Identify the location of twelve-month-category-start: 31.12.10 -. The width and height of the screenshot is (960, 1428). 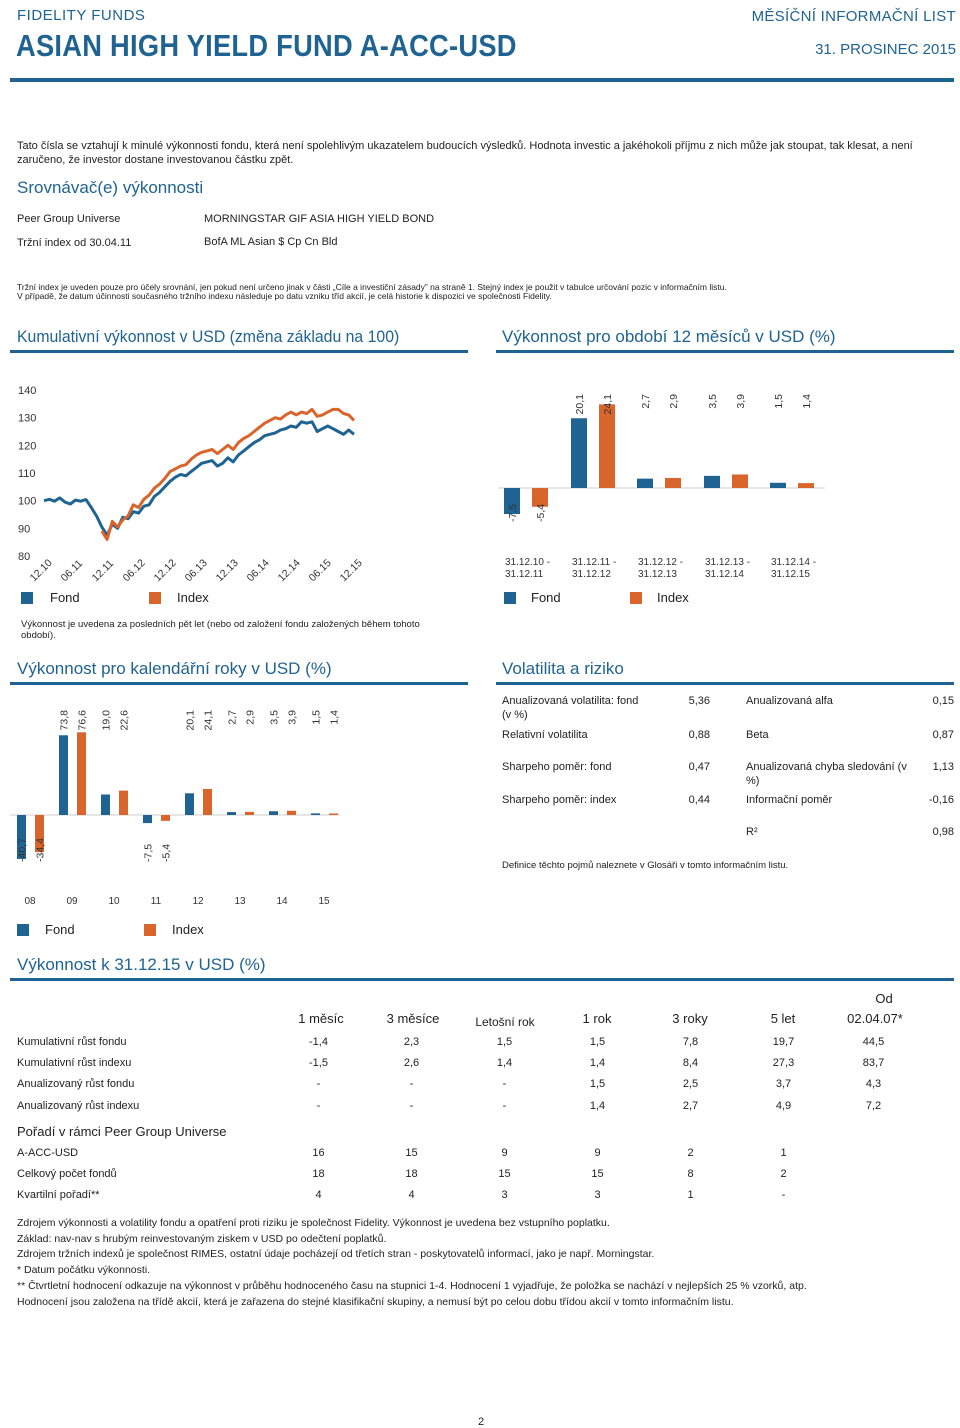
(527, 562).